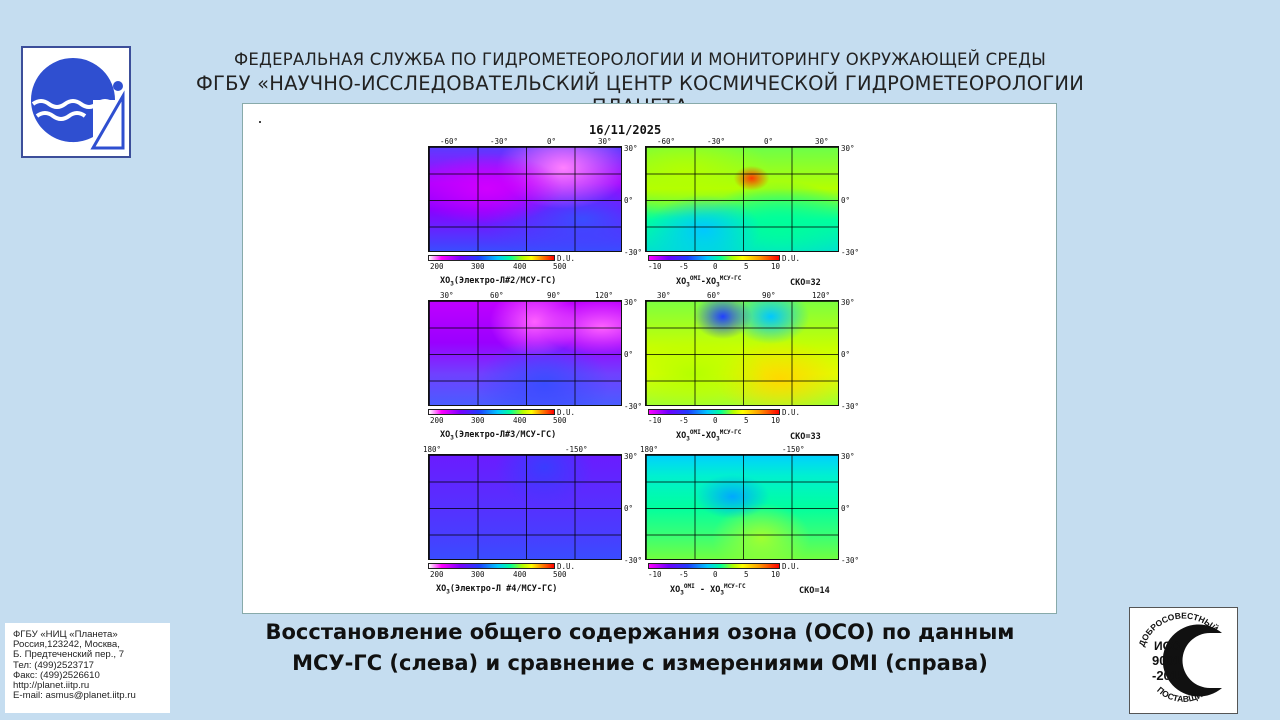 The width and height of the screenshot is (1280, 720). Describe the element at coordinates (708, 590) in the screenshot. I see `right-caption: XO3OMI - XO3МСУ-ГС` at that location.